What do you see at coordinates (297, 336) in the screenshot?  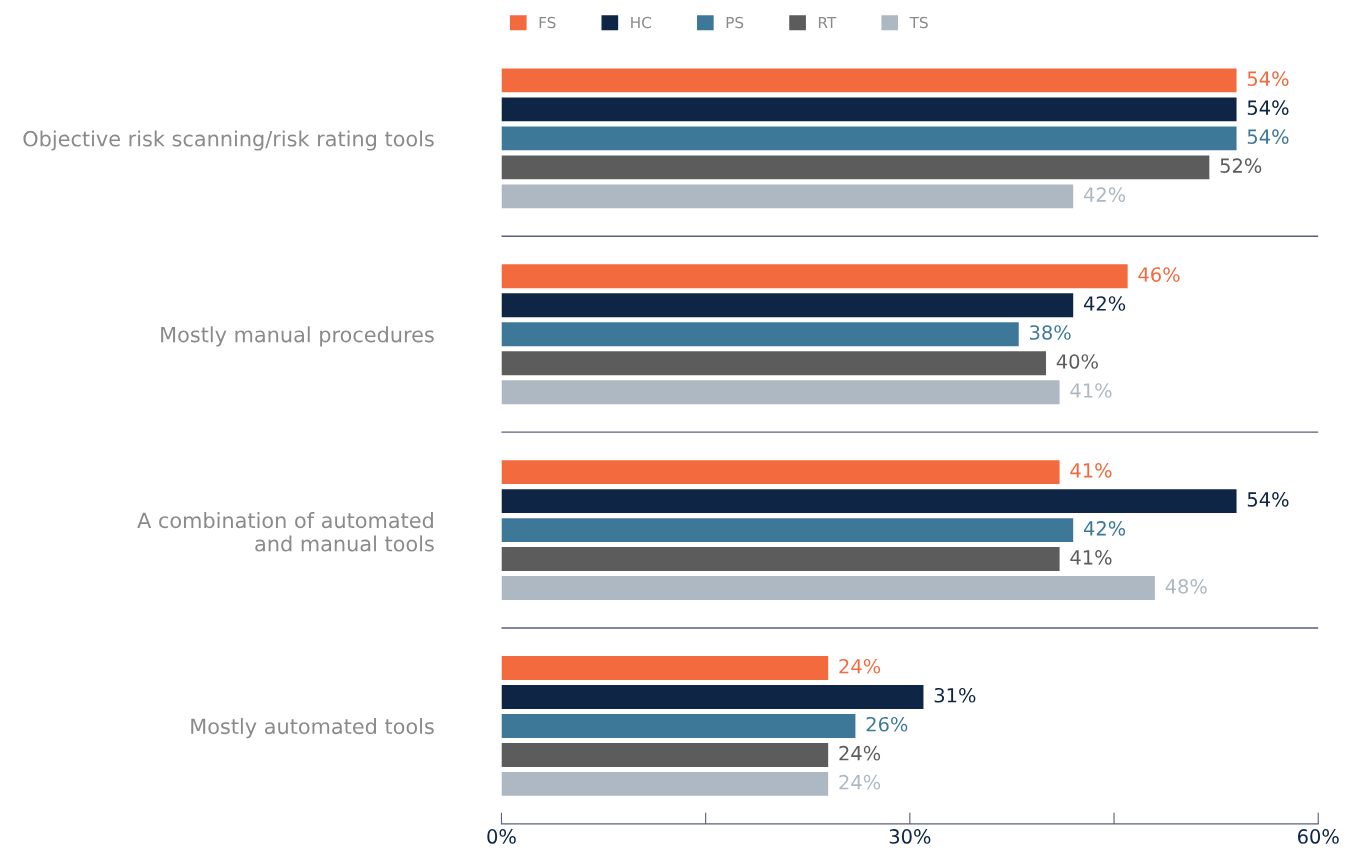 I see `y-tick-label: Mostly manual procedures` at bounding box center [297, 336].